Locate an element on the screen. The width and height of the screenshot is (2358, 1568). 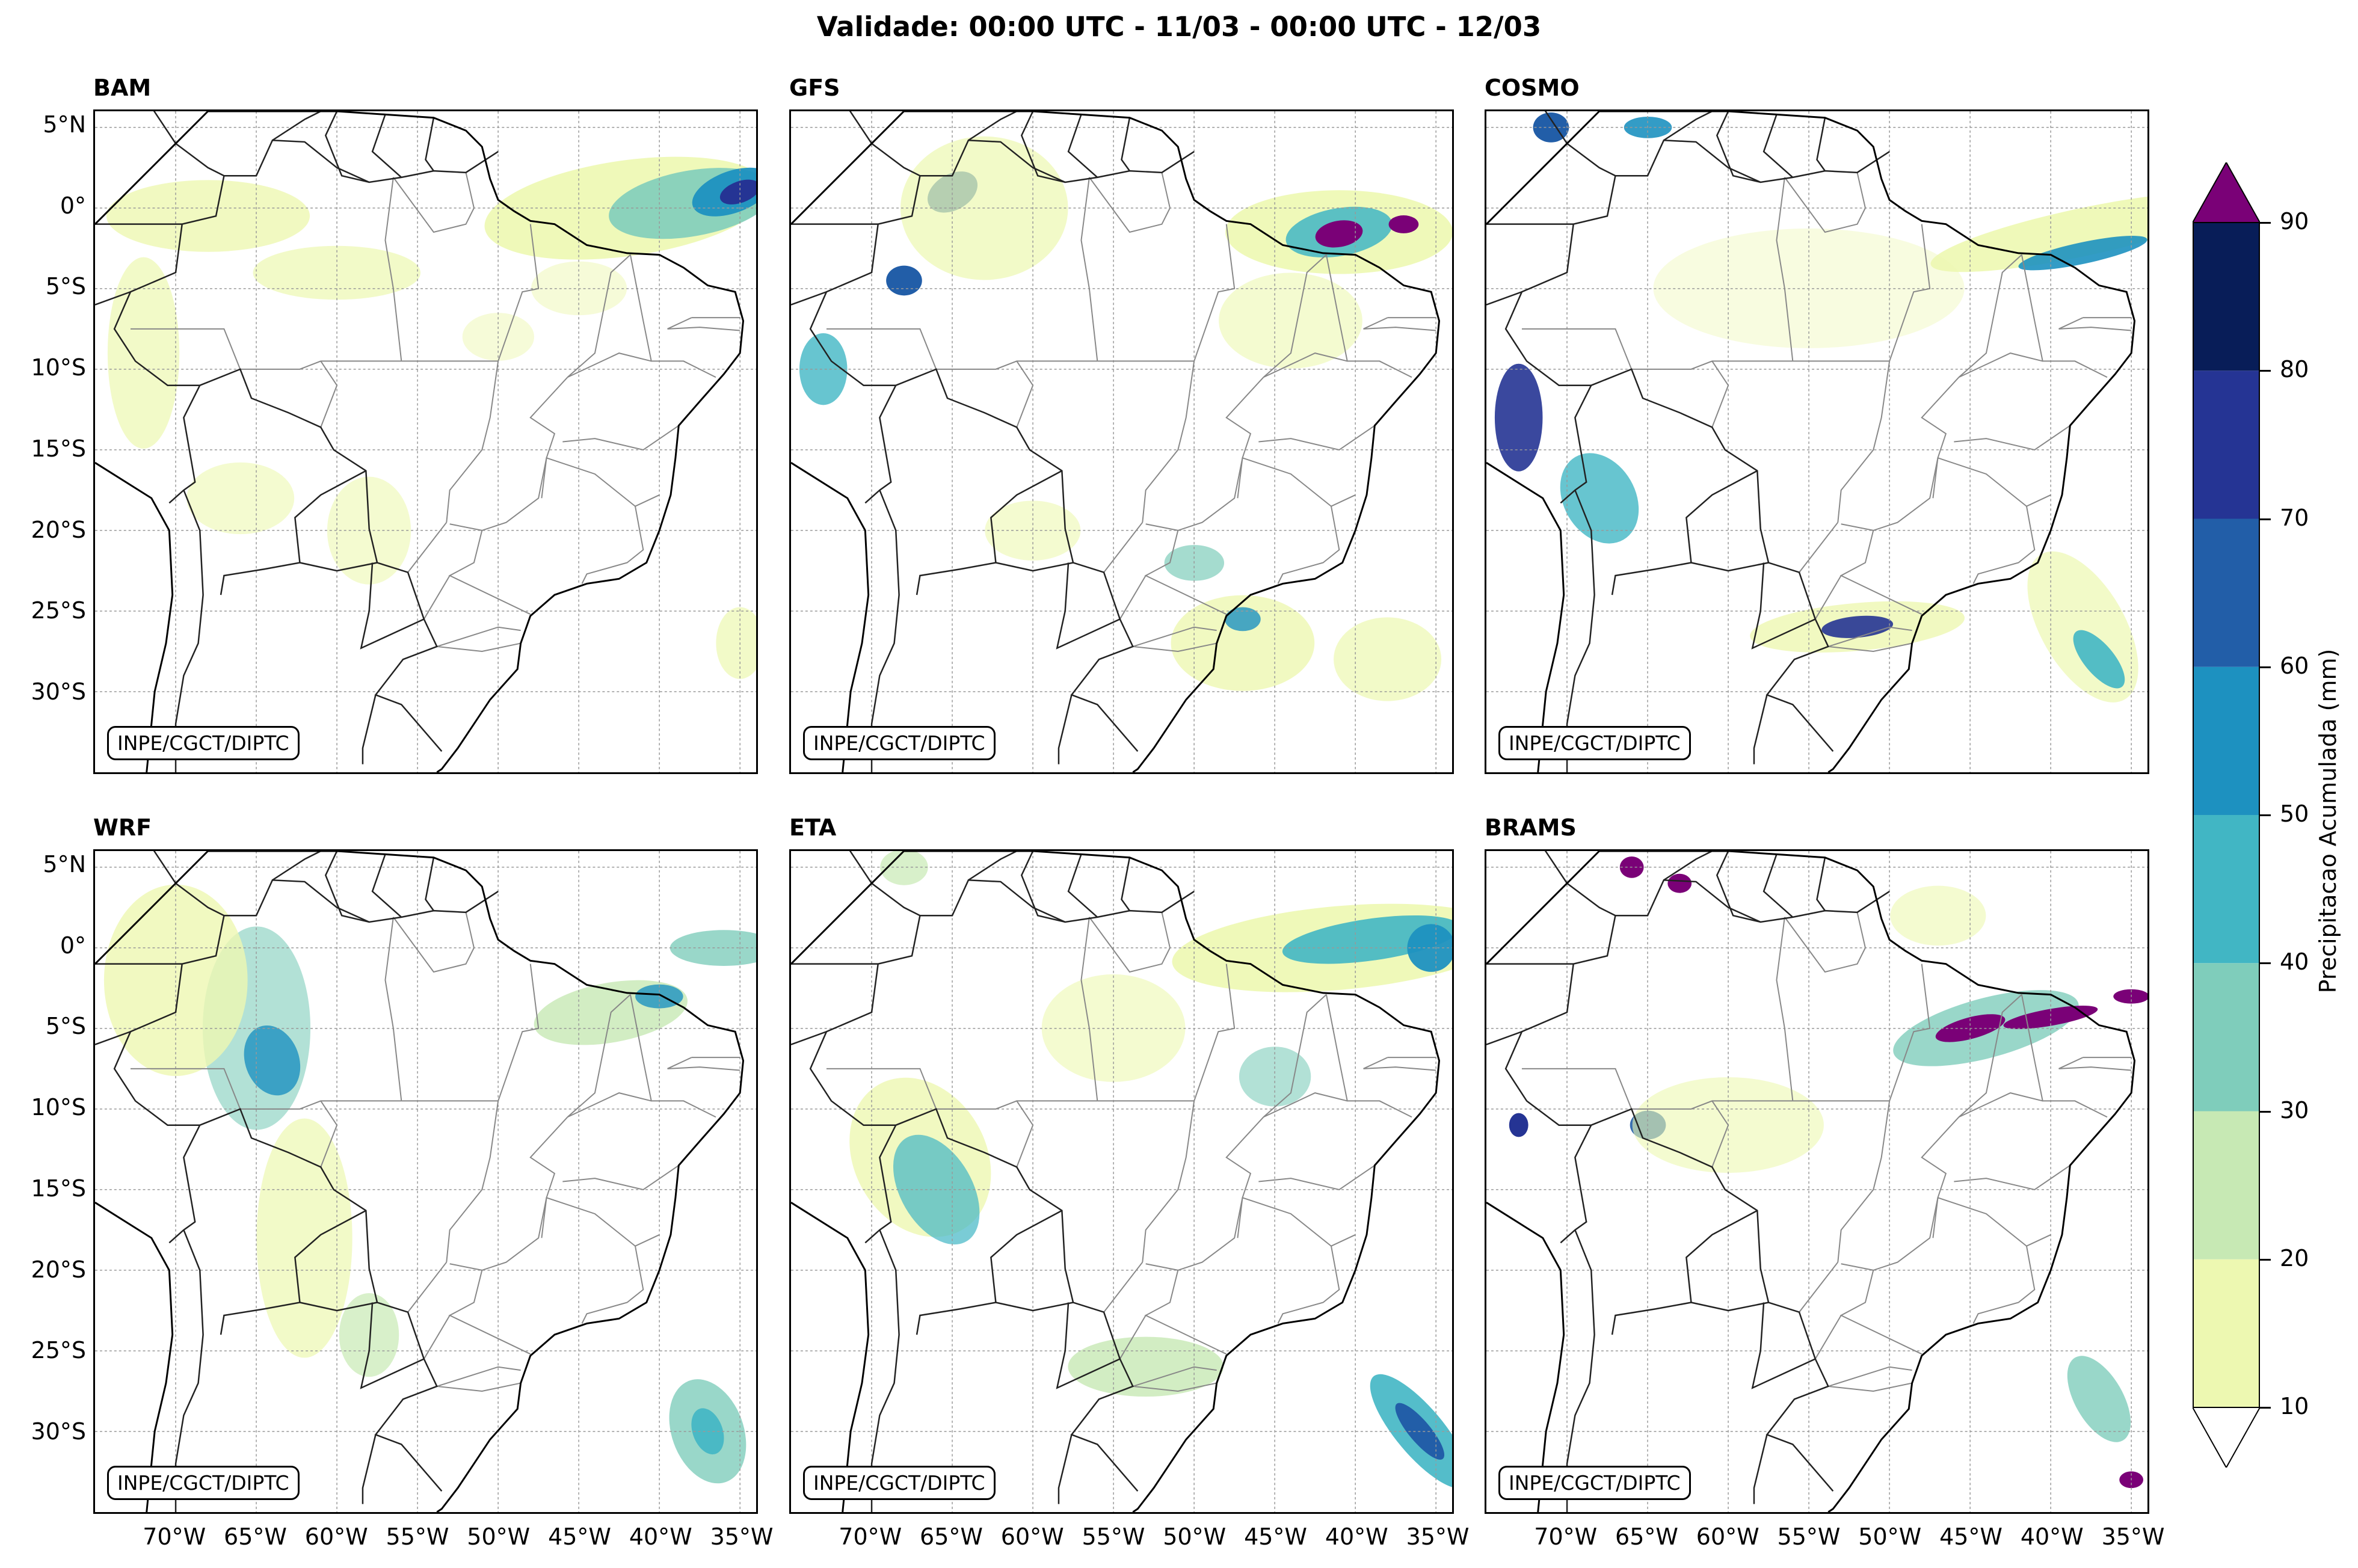
lat-tick-label: 10°S is located at coordinates (58, 1107).